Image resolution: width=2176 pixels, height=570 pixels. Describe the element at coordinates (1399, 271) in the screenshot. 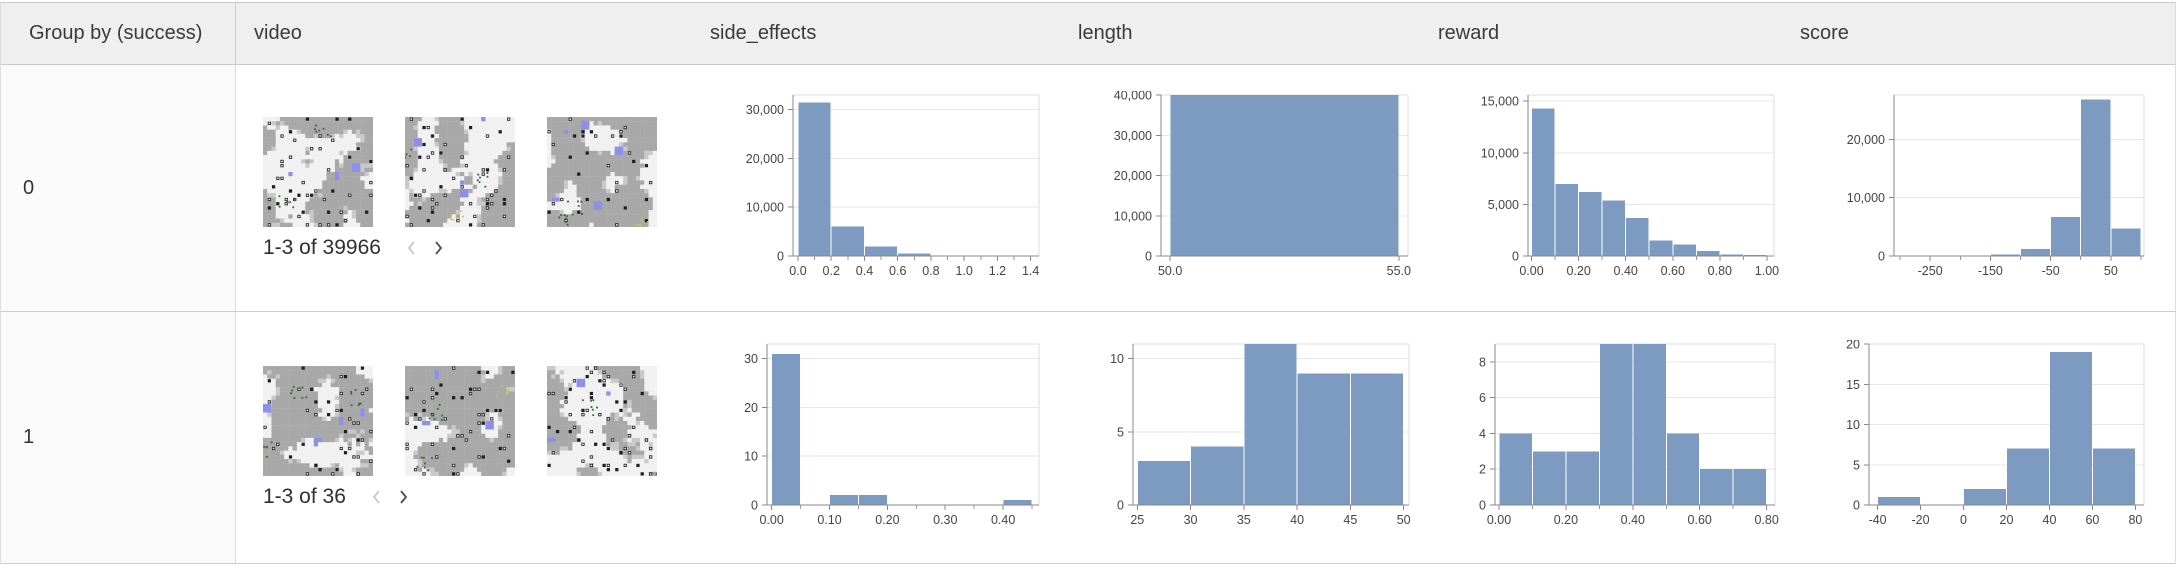

I see `svg-text: 55.0` at that location.